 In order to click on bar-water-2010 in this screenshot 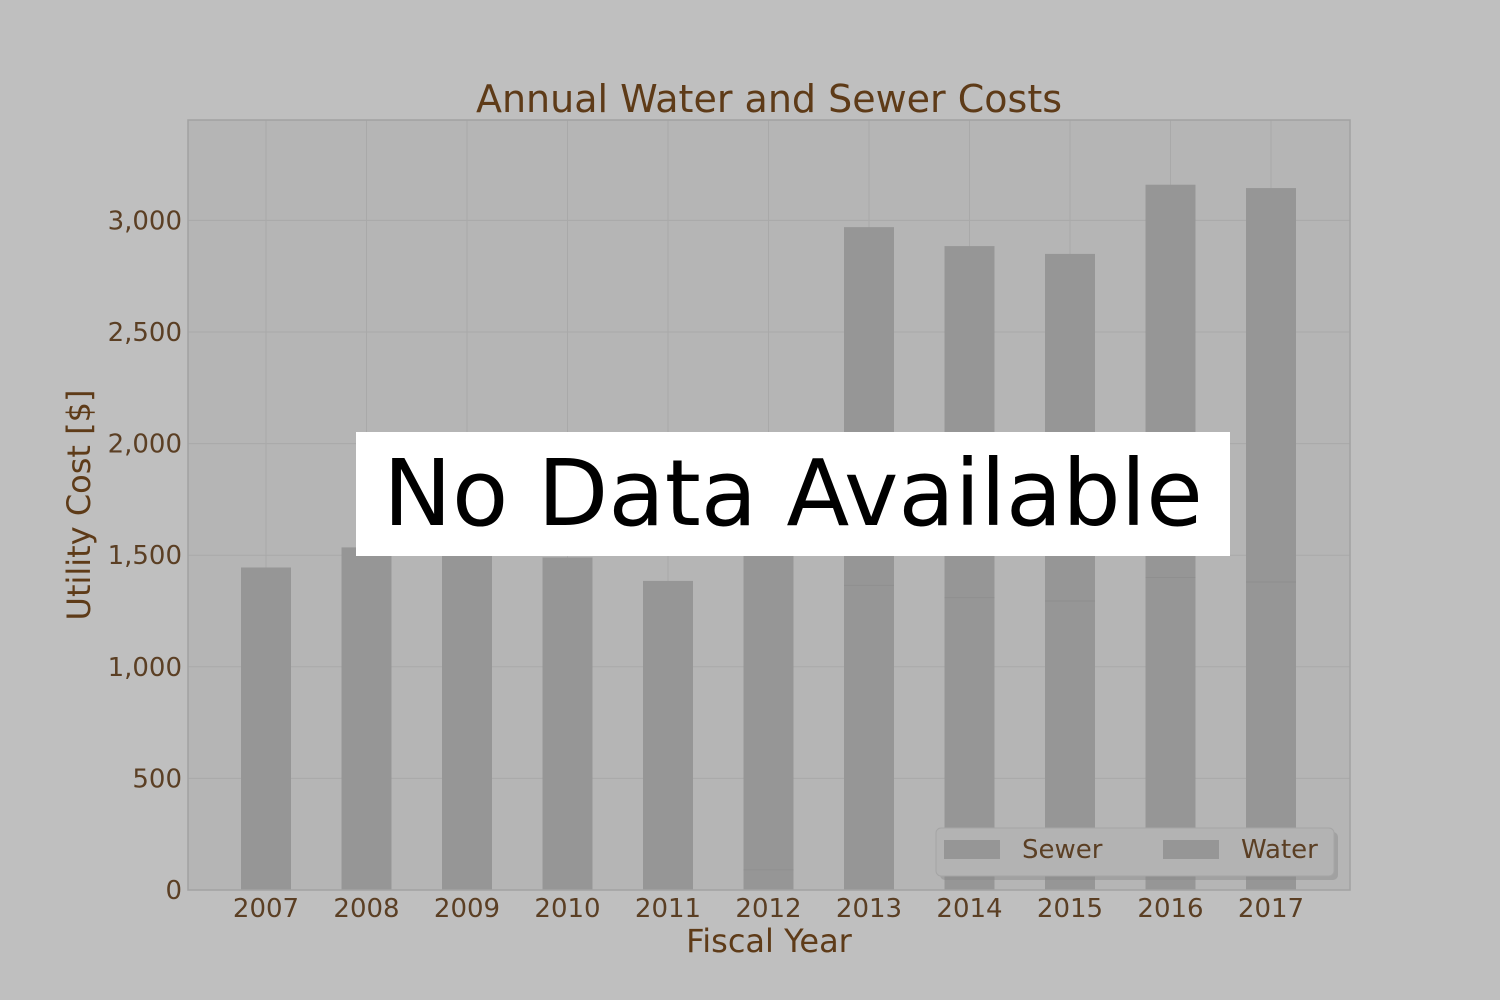, I will do `click(568, 723)`.